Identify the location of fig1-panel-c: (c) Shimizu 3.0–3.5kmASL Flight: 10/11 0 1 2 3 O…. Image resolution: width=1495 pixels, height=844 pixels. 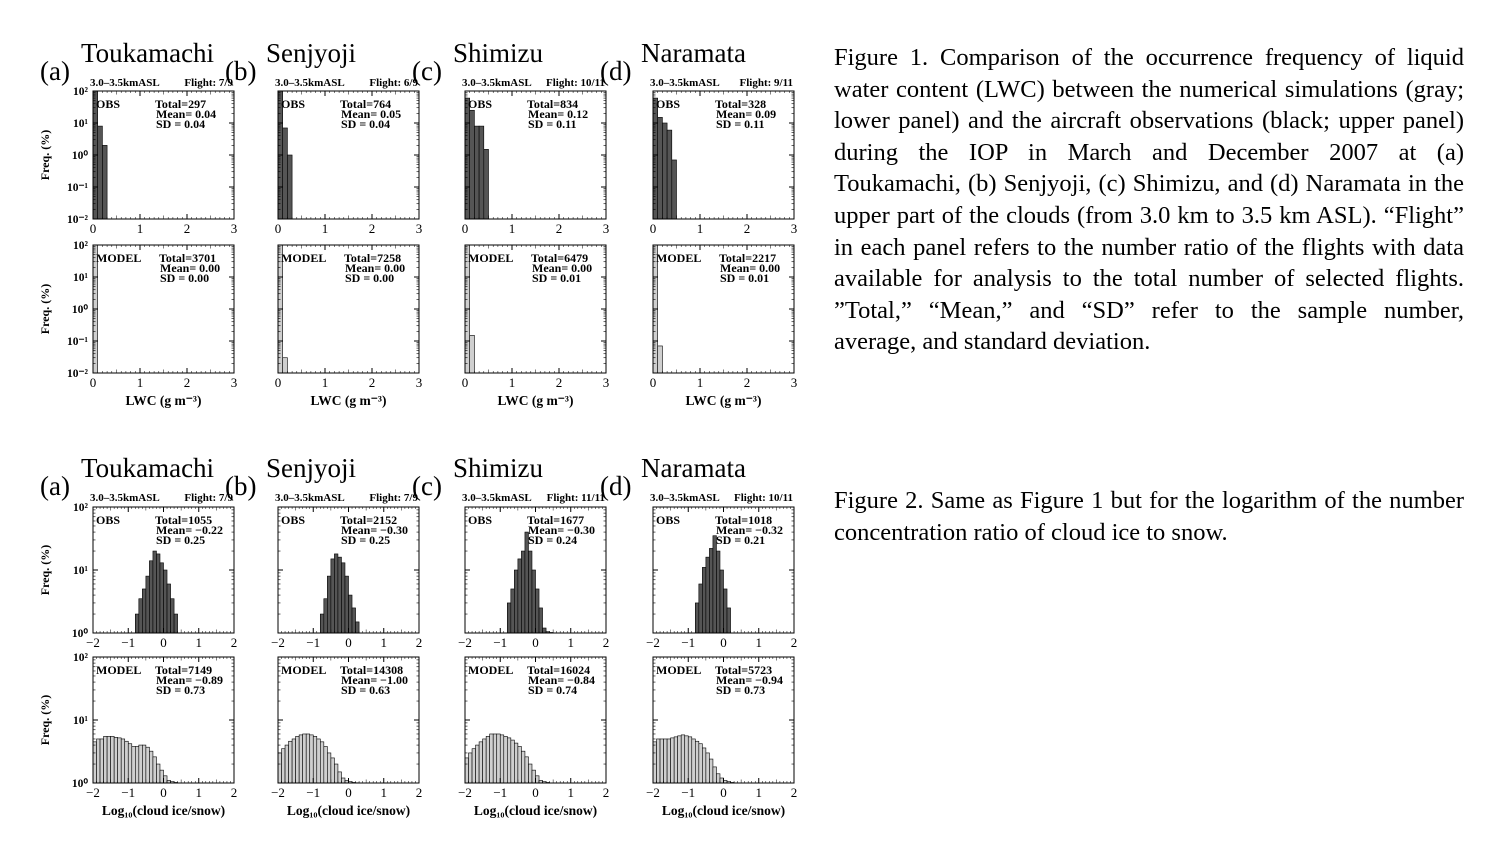
(510, 223).